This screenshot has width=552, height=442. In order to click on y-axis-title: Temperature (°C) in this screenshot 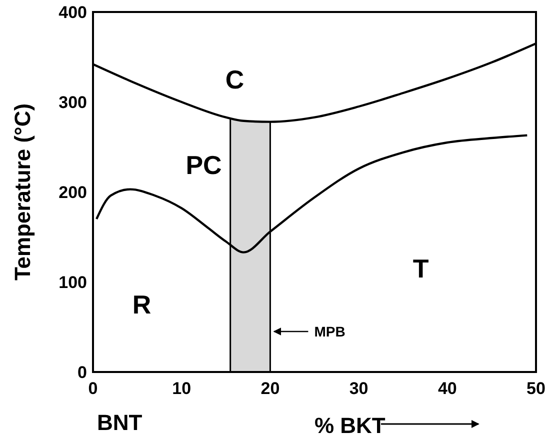, I will do `click(22, 192)`.